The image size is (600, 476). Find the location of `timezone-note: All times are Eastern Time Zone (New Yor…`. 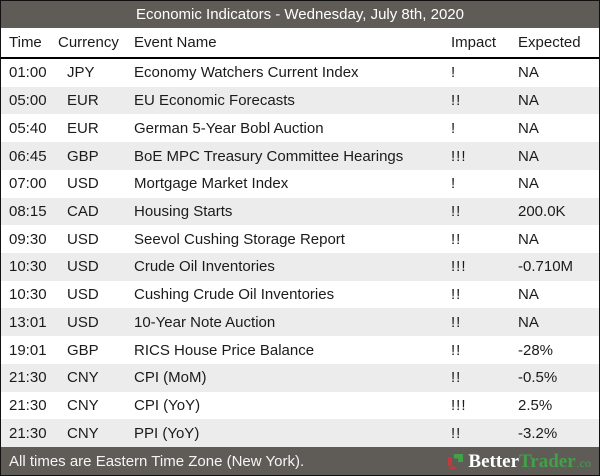

timezone-note: All times are Eastern Time Zone (New Yor… is located at coordinates (157, 461).